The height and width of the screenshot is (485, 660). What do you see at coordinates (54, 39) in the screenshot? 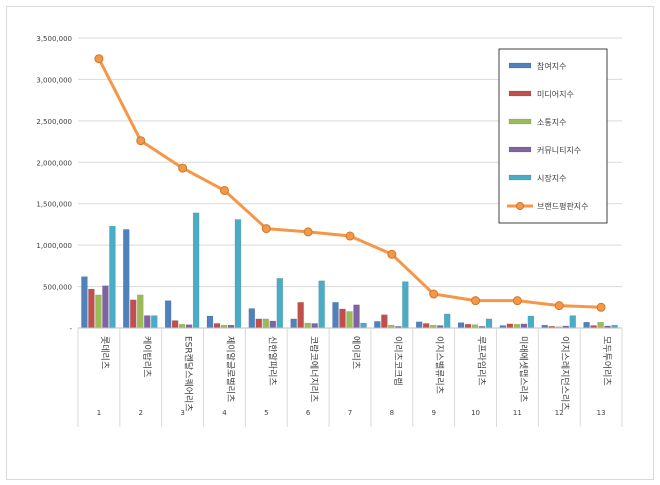
I see `y-tick-label: 3,500,000` at bounding box center [54, 39].